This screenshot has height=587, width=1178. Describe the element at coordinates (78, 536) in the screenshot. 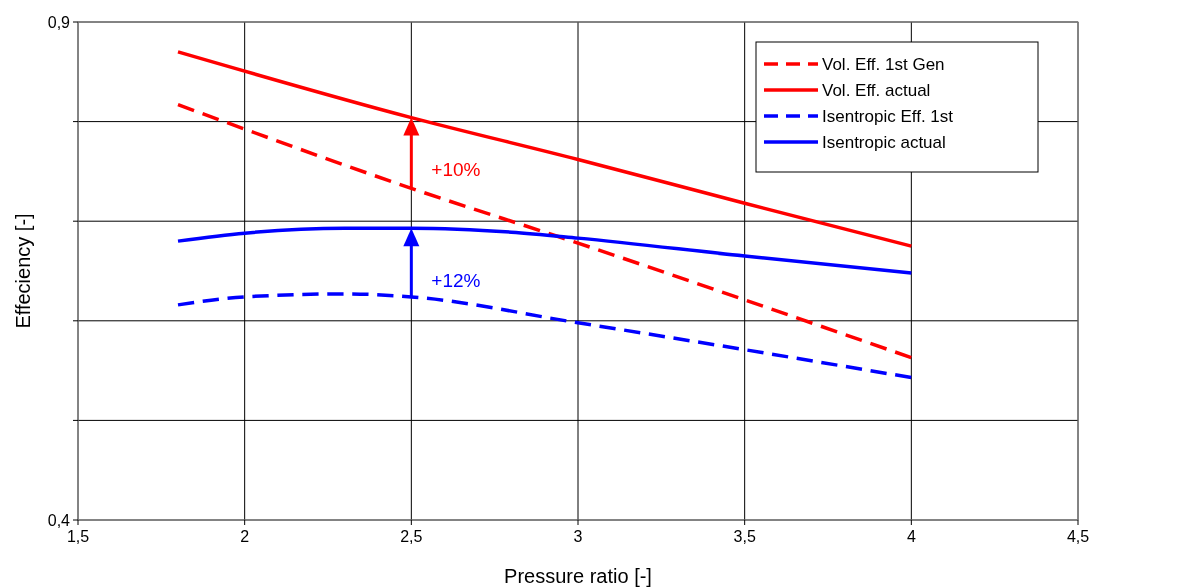

I see `x-tick-label: 1,5` at that location.